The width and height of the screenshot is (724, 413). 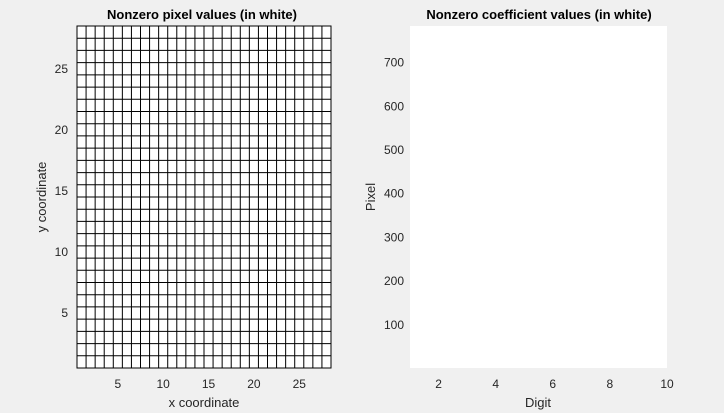 What do you see at coordinates (62, 69) in the screenshot?
I see `pixel-y-tick-label: 25` at bounding box center [62, 69].